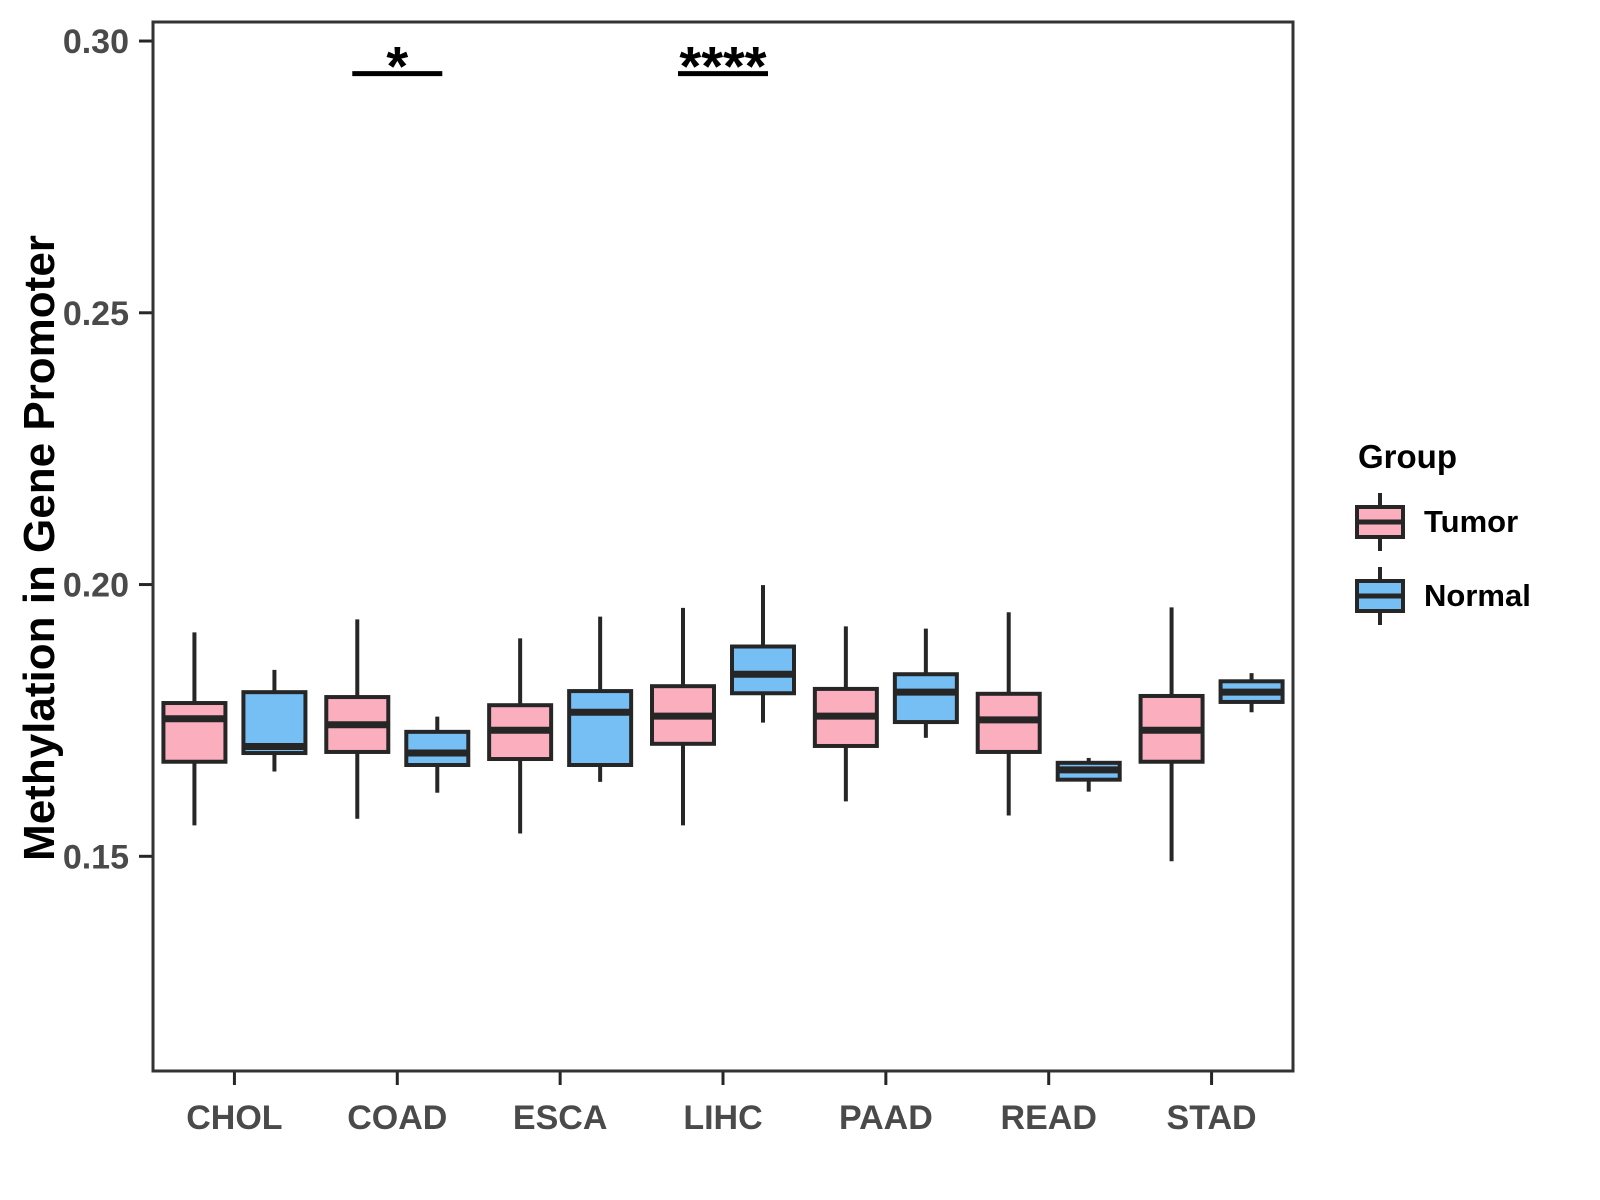  What do you see at coordinates (397, 1118) in the screenshot?
I see `x-tick-label-coad: COAD` at bounding box center [397, 1118].